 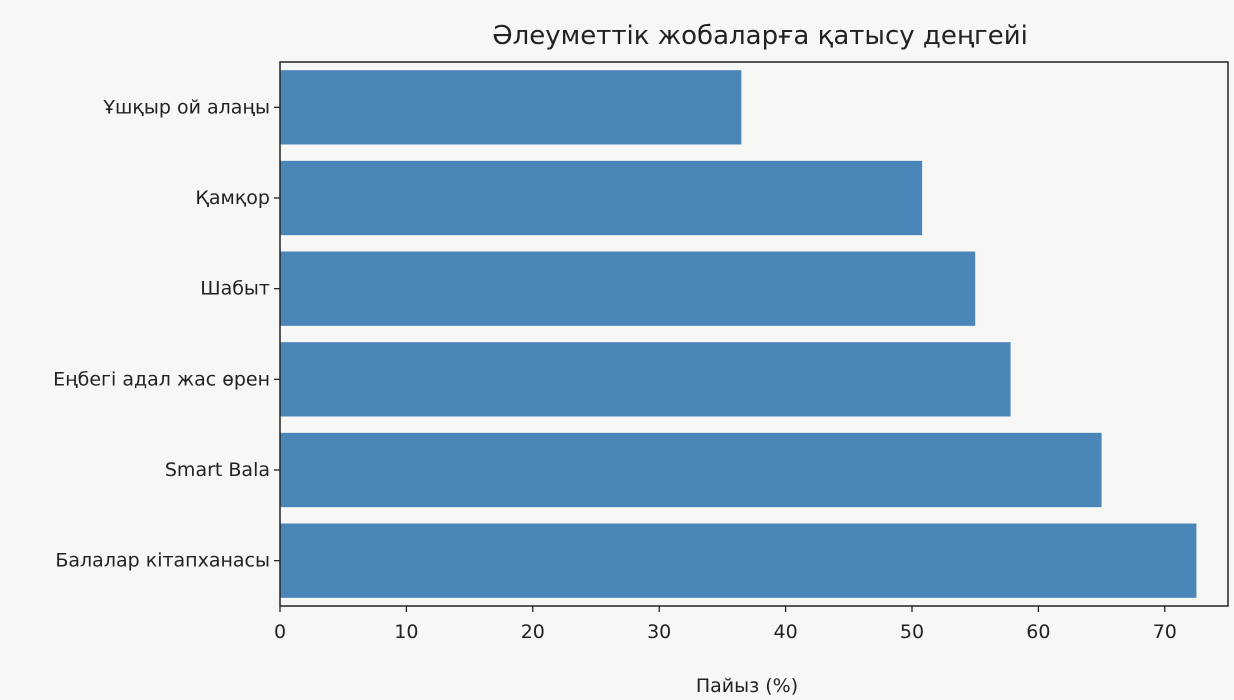 I want to click on x-tick-label: 30, so click(x=659, y=632).